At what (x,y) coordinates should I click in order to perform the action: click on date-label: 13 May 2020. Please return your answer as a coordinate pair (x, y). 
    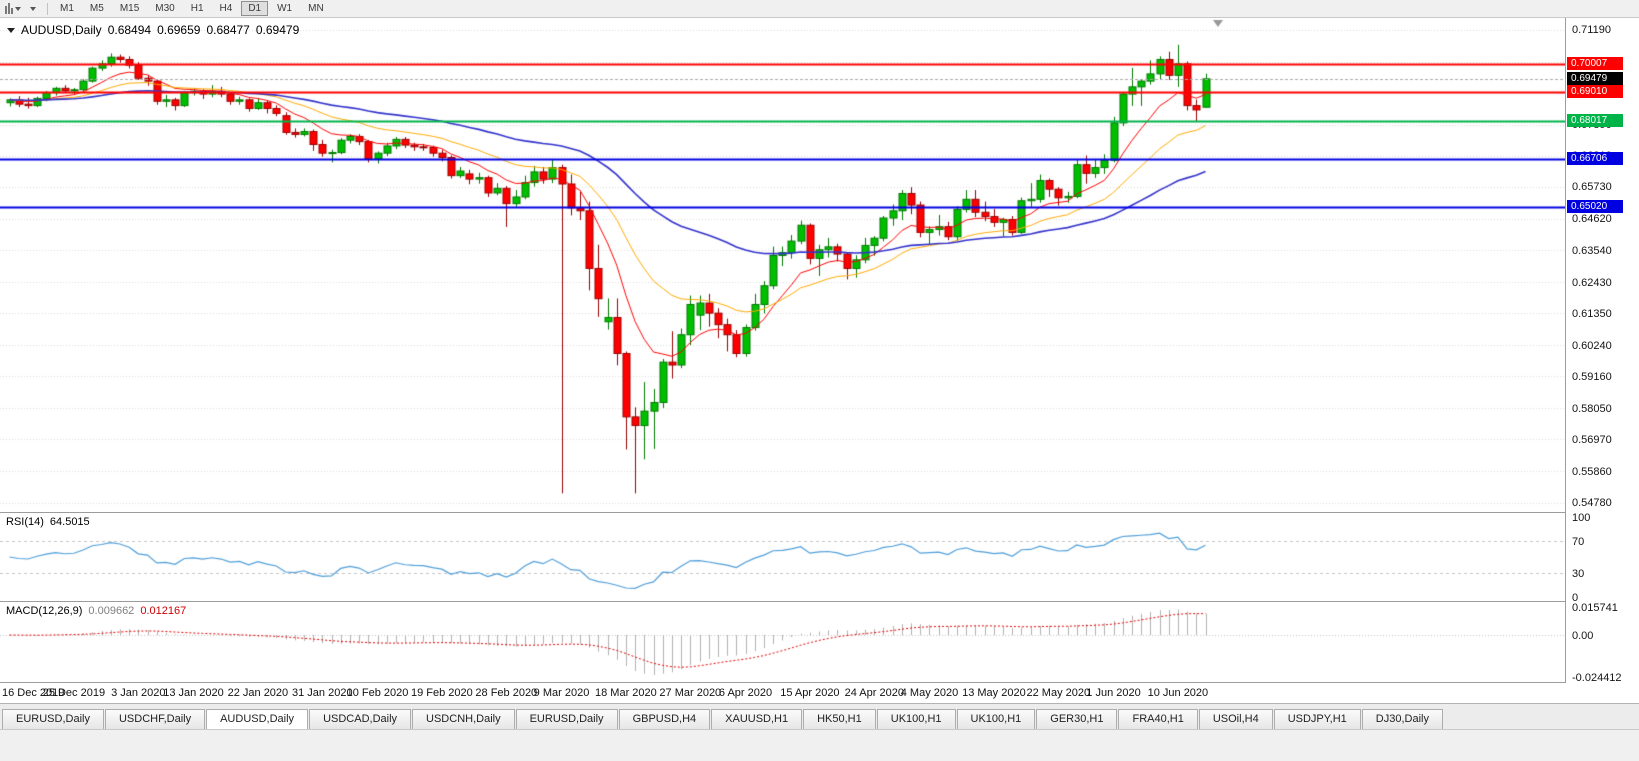
    Looking at the image, I should click on (994, 693).